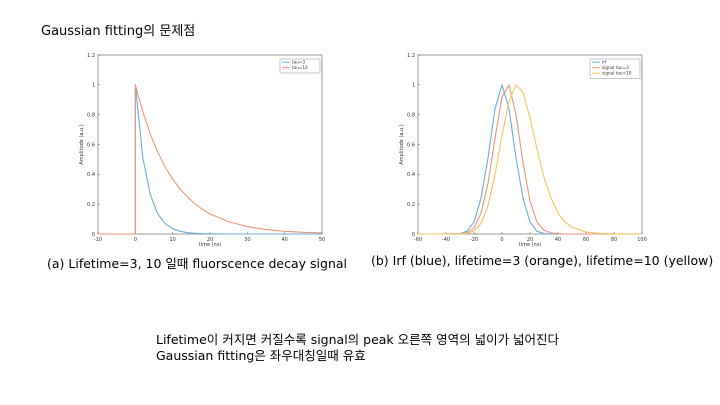  What do you see at coordinates (474, 240) in the screenshot?
I see `x-tick-label: -20` at bounding box center [474, 240].